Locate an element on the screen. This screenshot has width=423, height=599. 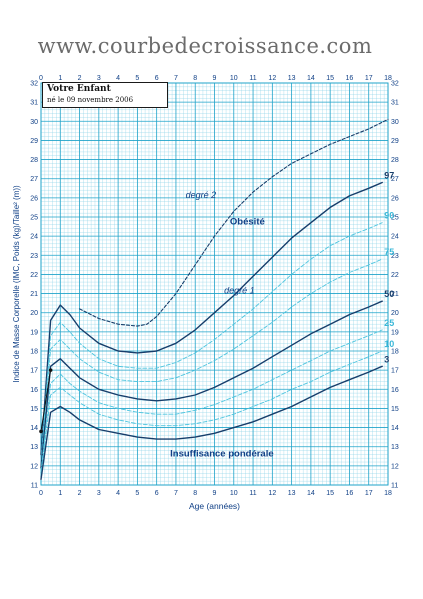
y-tick-label-left: 25 is located at coordinates (34, 218).